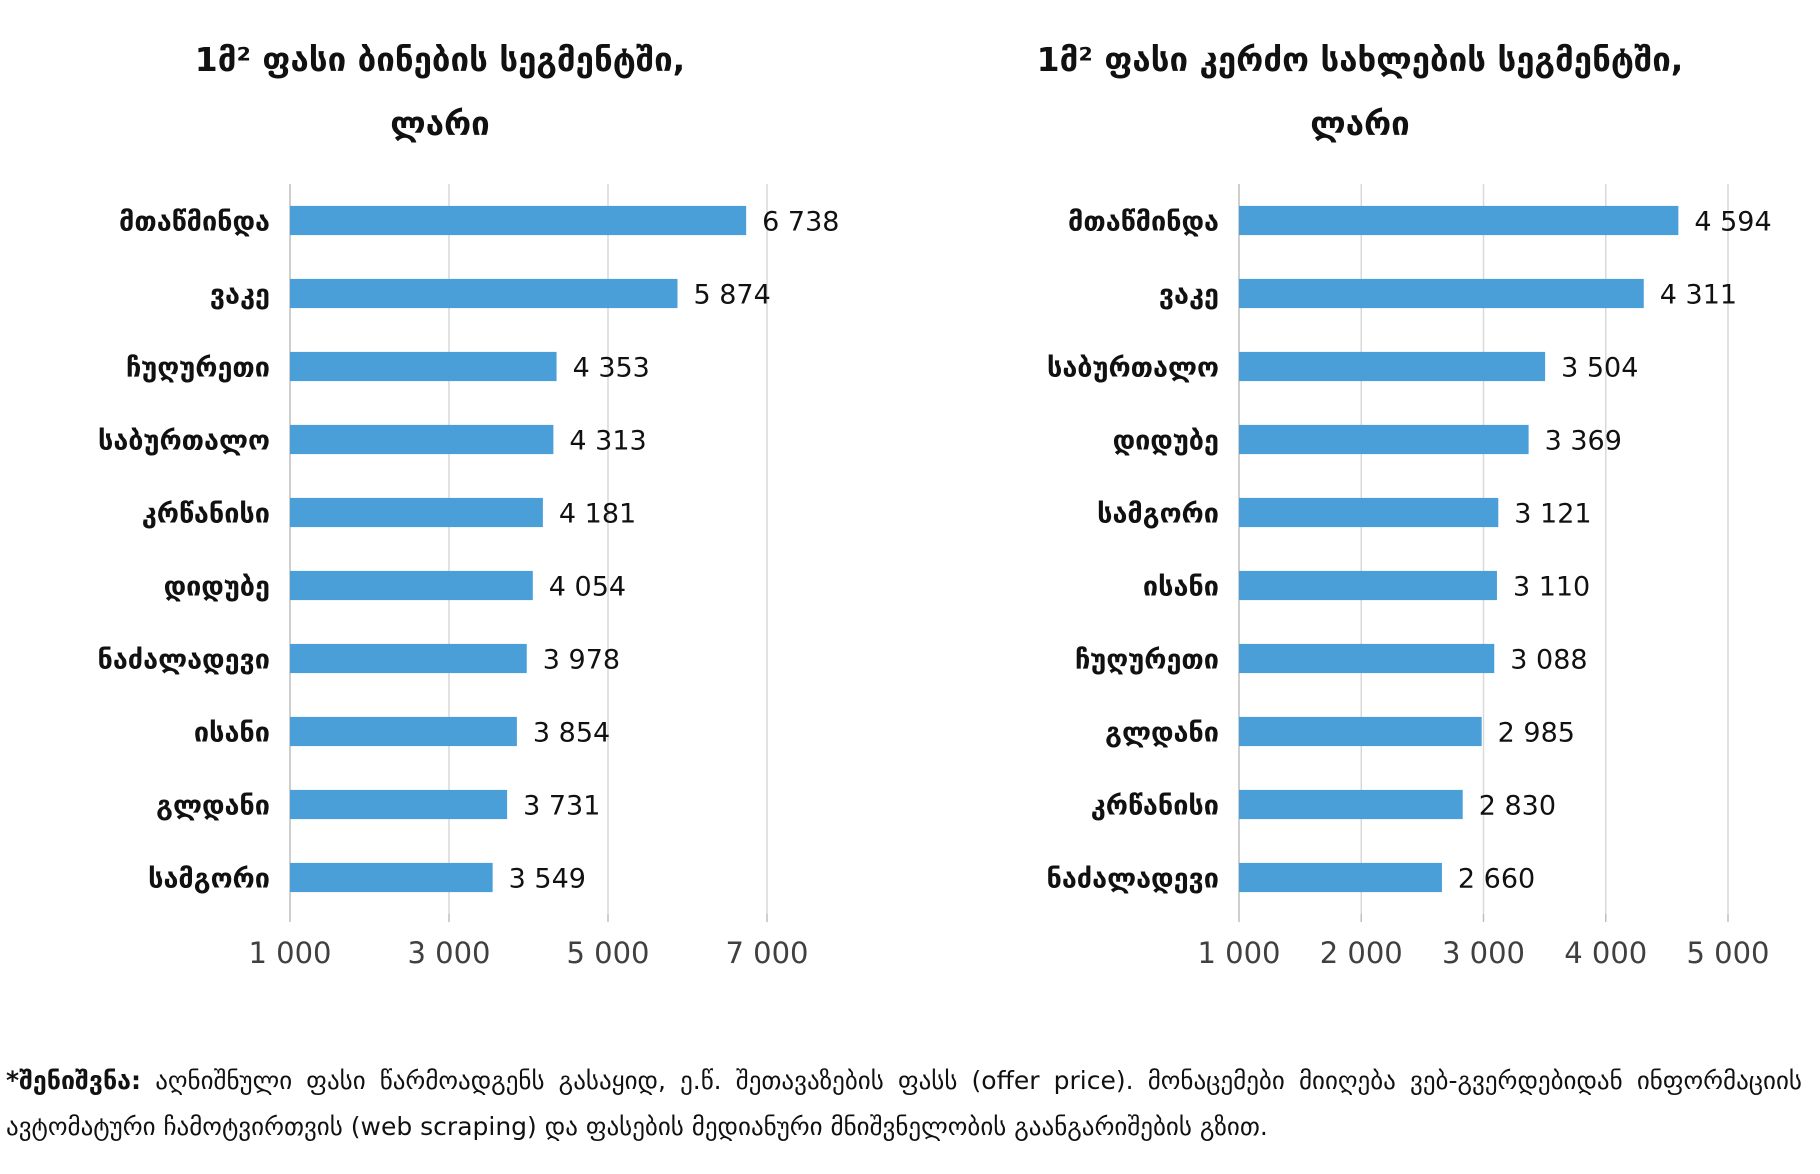  Describe the element at coordinates (440, 92) in the screenshot. I see `chart-title: 1მ² ფასი ბინების სეგმენტში, ლარი` at that location.